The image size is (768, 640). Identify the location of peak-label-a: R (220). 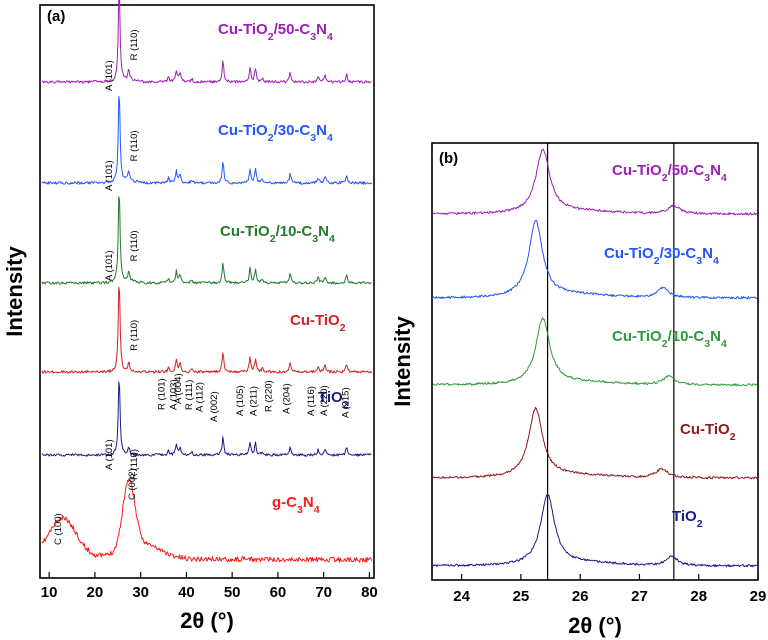
(268, 396).